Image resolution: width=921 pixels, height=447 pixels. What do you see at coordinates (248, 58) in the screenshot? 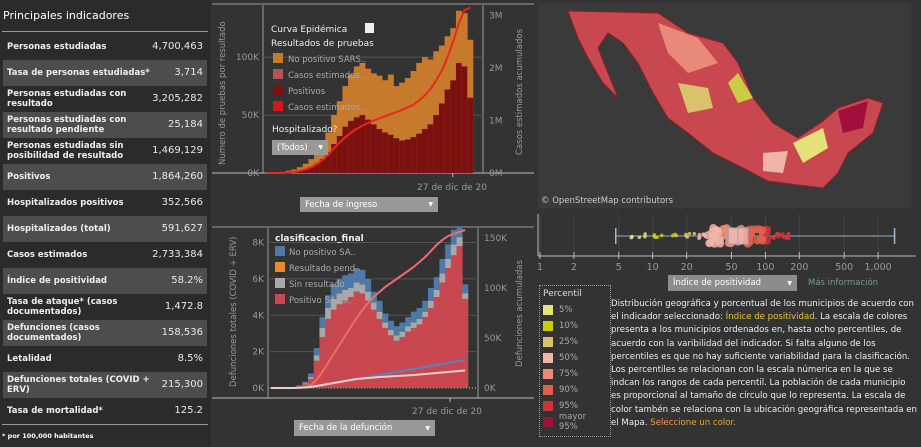
I see `y-tick-label: 100K` at bounding box center [248, 58].